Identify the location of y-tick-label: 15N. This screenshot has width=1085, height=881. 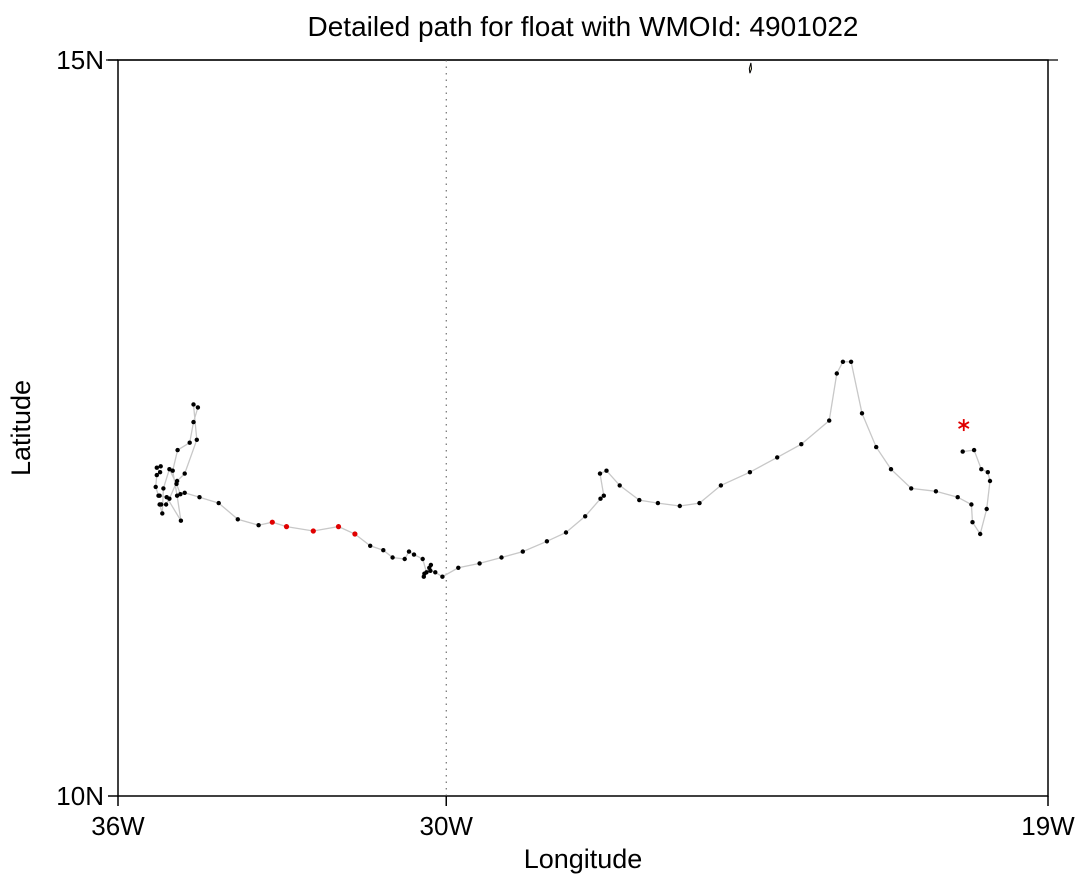
(80, 60).